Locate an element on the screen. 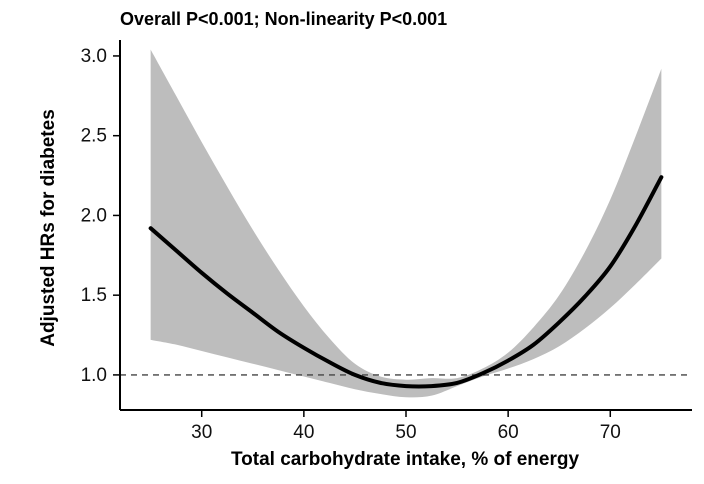 This screenshot has height=484, width=704. y-tick-label: 2.5 is located at coordinates (94, 136).